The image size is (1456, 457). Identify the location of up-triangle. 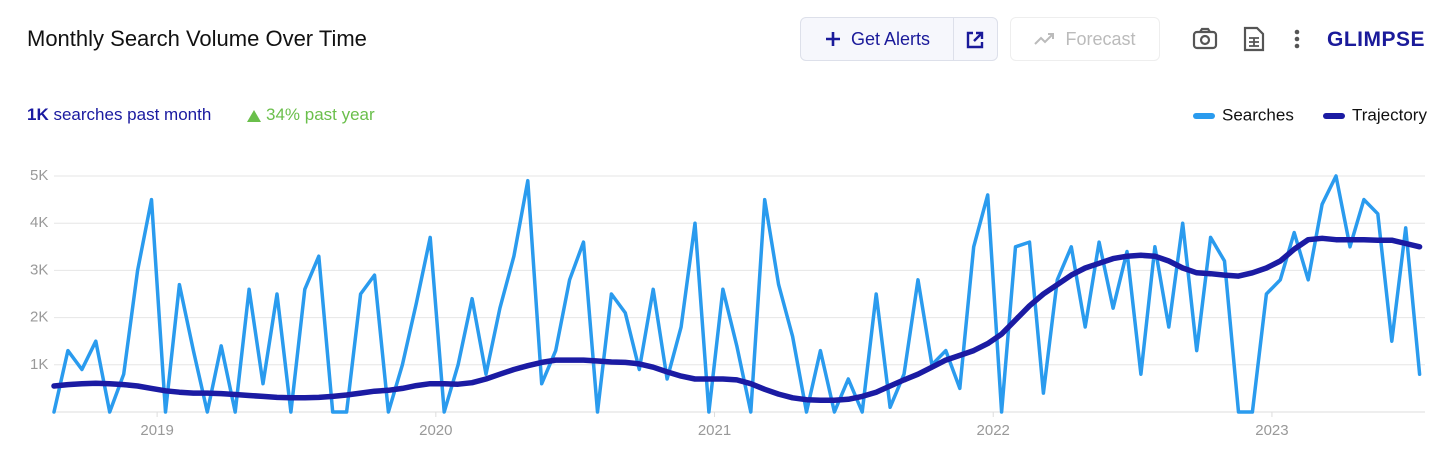
(254, 116).